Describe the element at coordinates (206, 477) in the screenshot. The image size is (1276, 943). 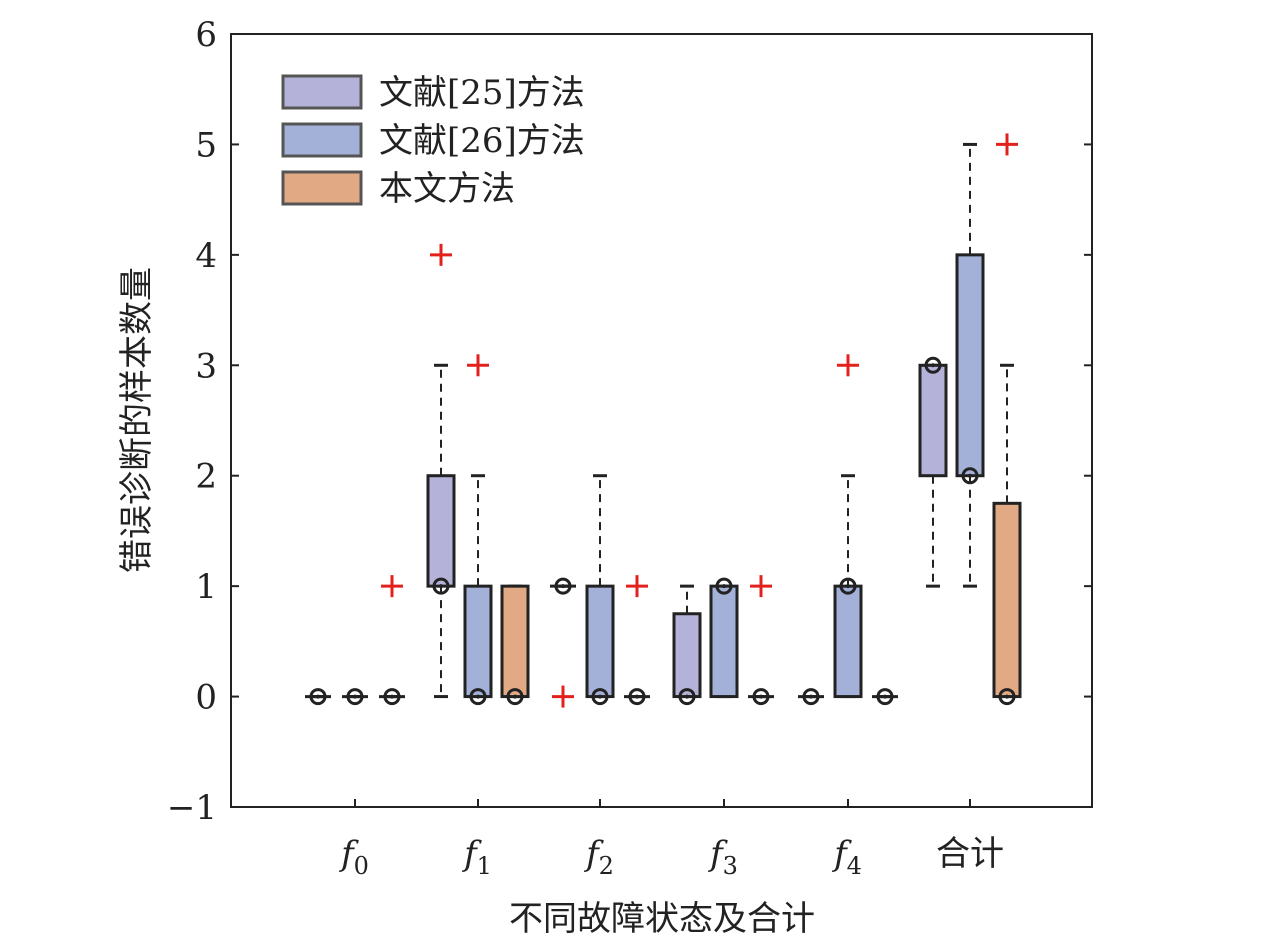
I see `y-tick-label: 2` at that location.